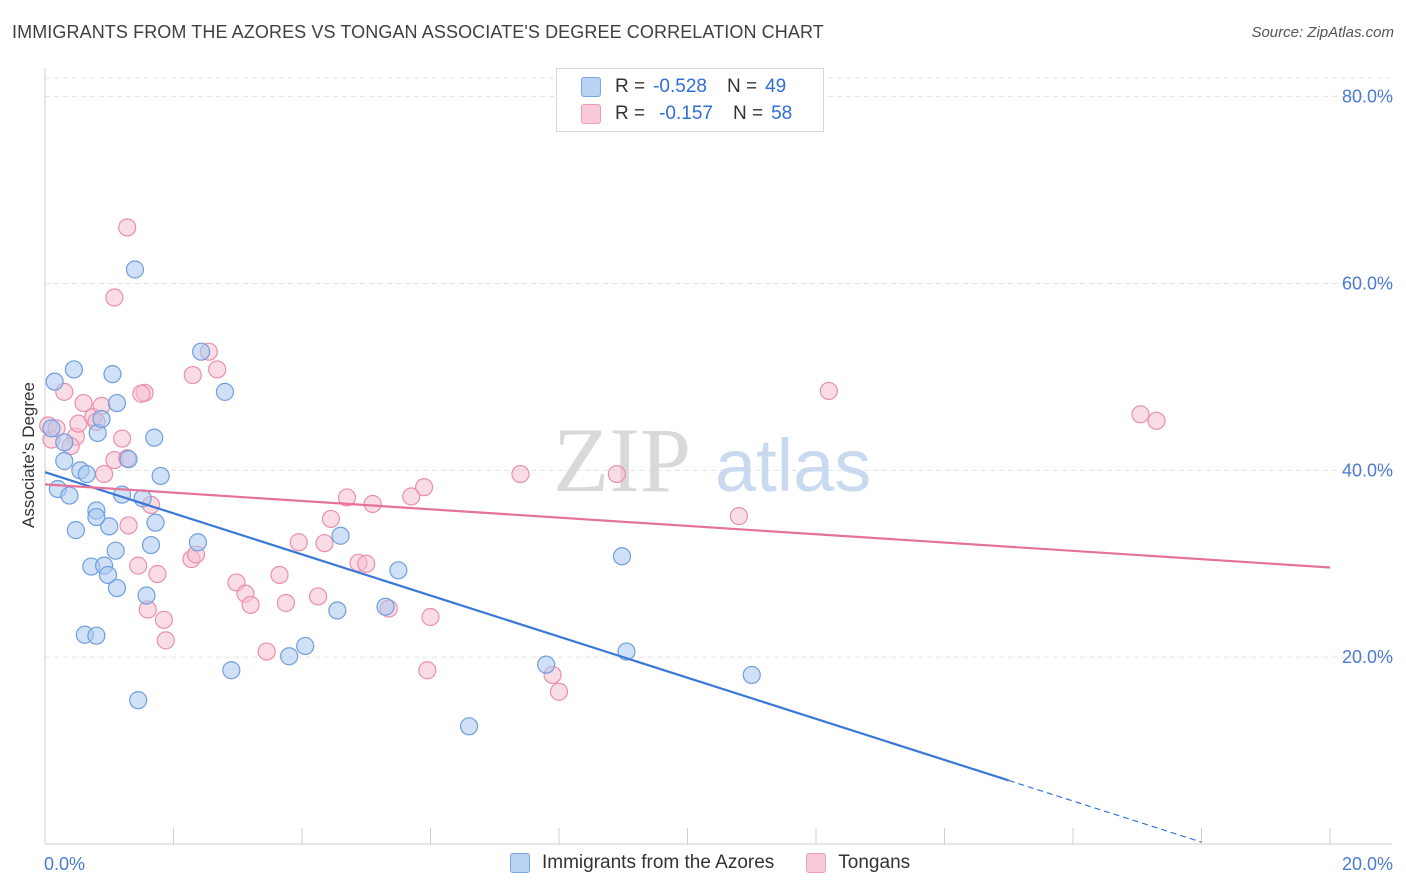 Image resolution: width=1406 pixels, height=892 pixels. What do you see at coordinates (748, 113) in the screenshot?
I see `legend-n-label: N =` at bounding box center [748, 113].